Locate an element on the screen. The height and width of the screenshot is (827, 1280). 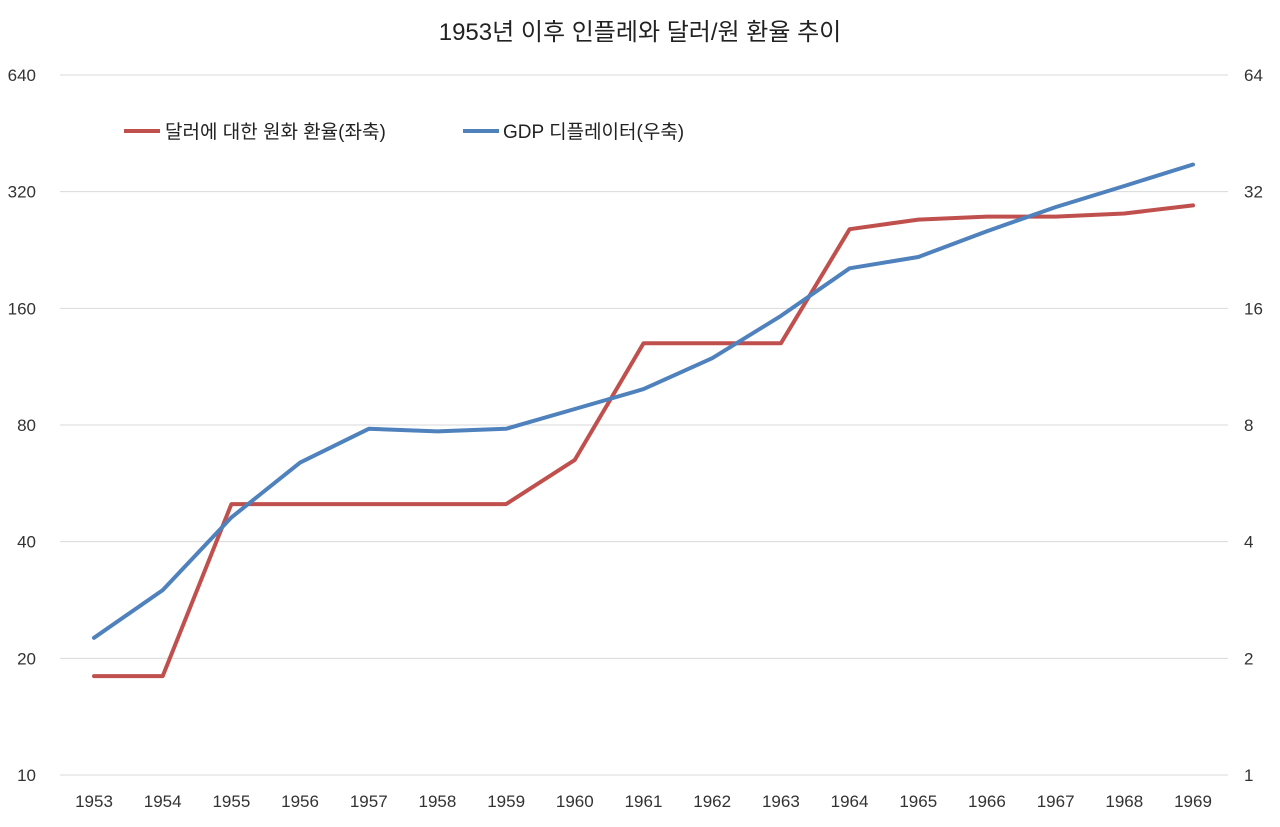
left-tick-label: 10 is located at coordinates (26, 775).